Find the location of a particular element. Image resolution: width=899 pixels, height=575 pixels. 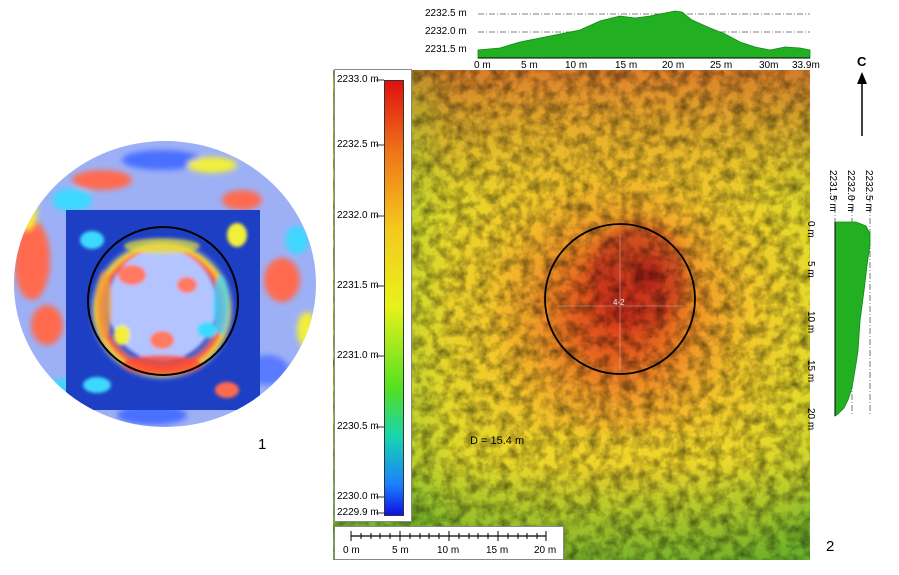

colorbar-label-7: 2229.9 m is located at coordinates (358, 512).